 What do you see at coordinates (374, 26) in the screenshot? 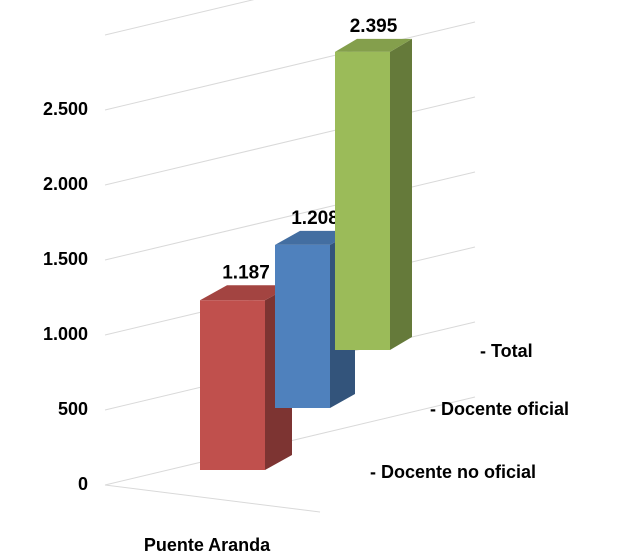
I see `data-label: 2.395` at bounding box center [374, 26].